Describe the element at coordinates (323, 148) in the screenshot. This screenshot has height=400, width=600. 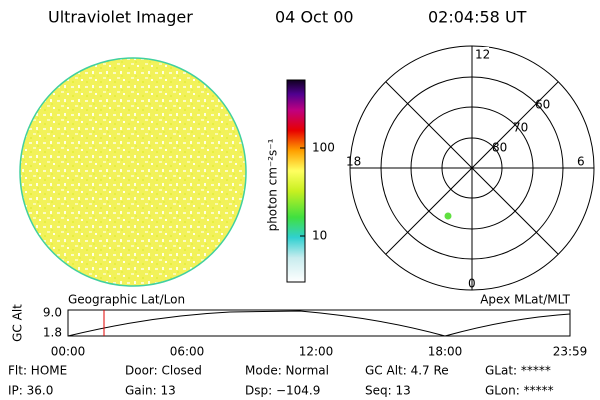
I see `colorbar-tick-label: 100` at that location.